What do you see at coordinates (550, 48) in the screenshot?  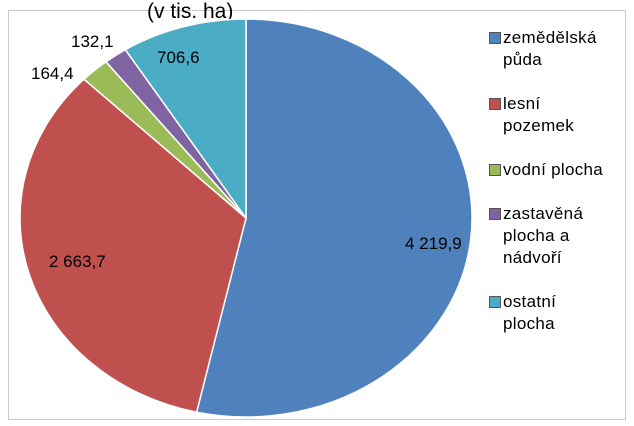 I see `legend-label: zemědělská půda` at bounding box center [550, 48].